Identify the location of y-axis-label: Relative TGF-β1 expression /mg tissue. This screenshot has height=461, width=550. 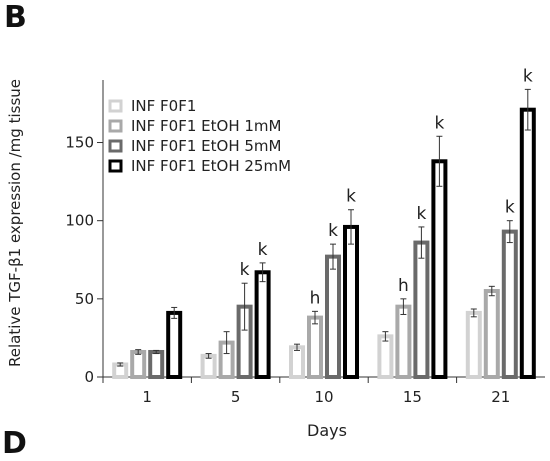
(15, 223).